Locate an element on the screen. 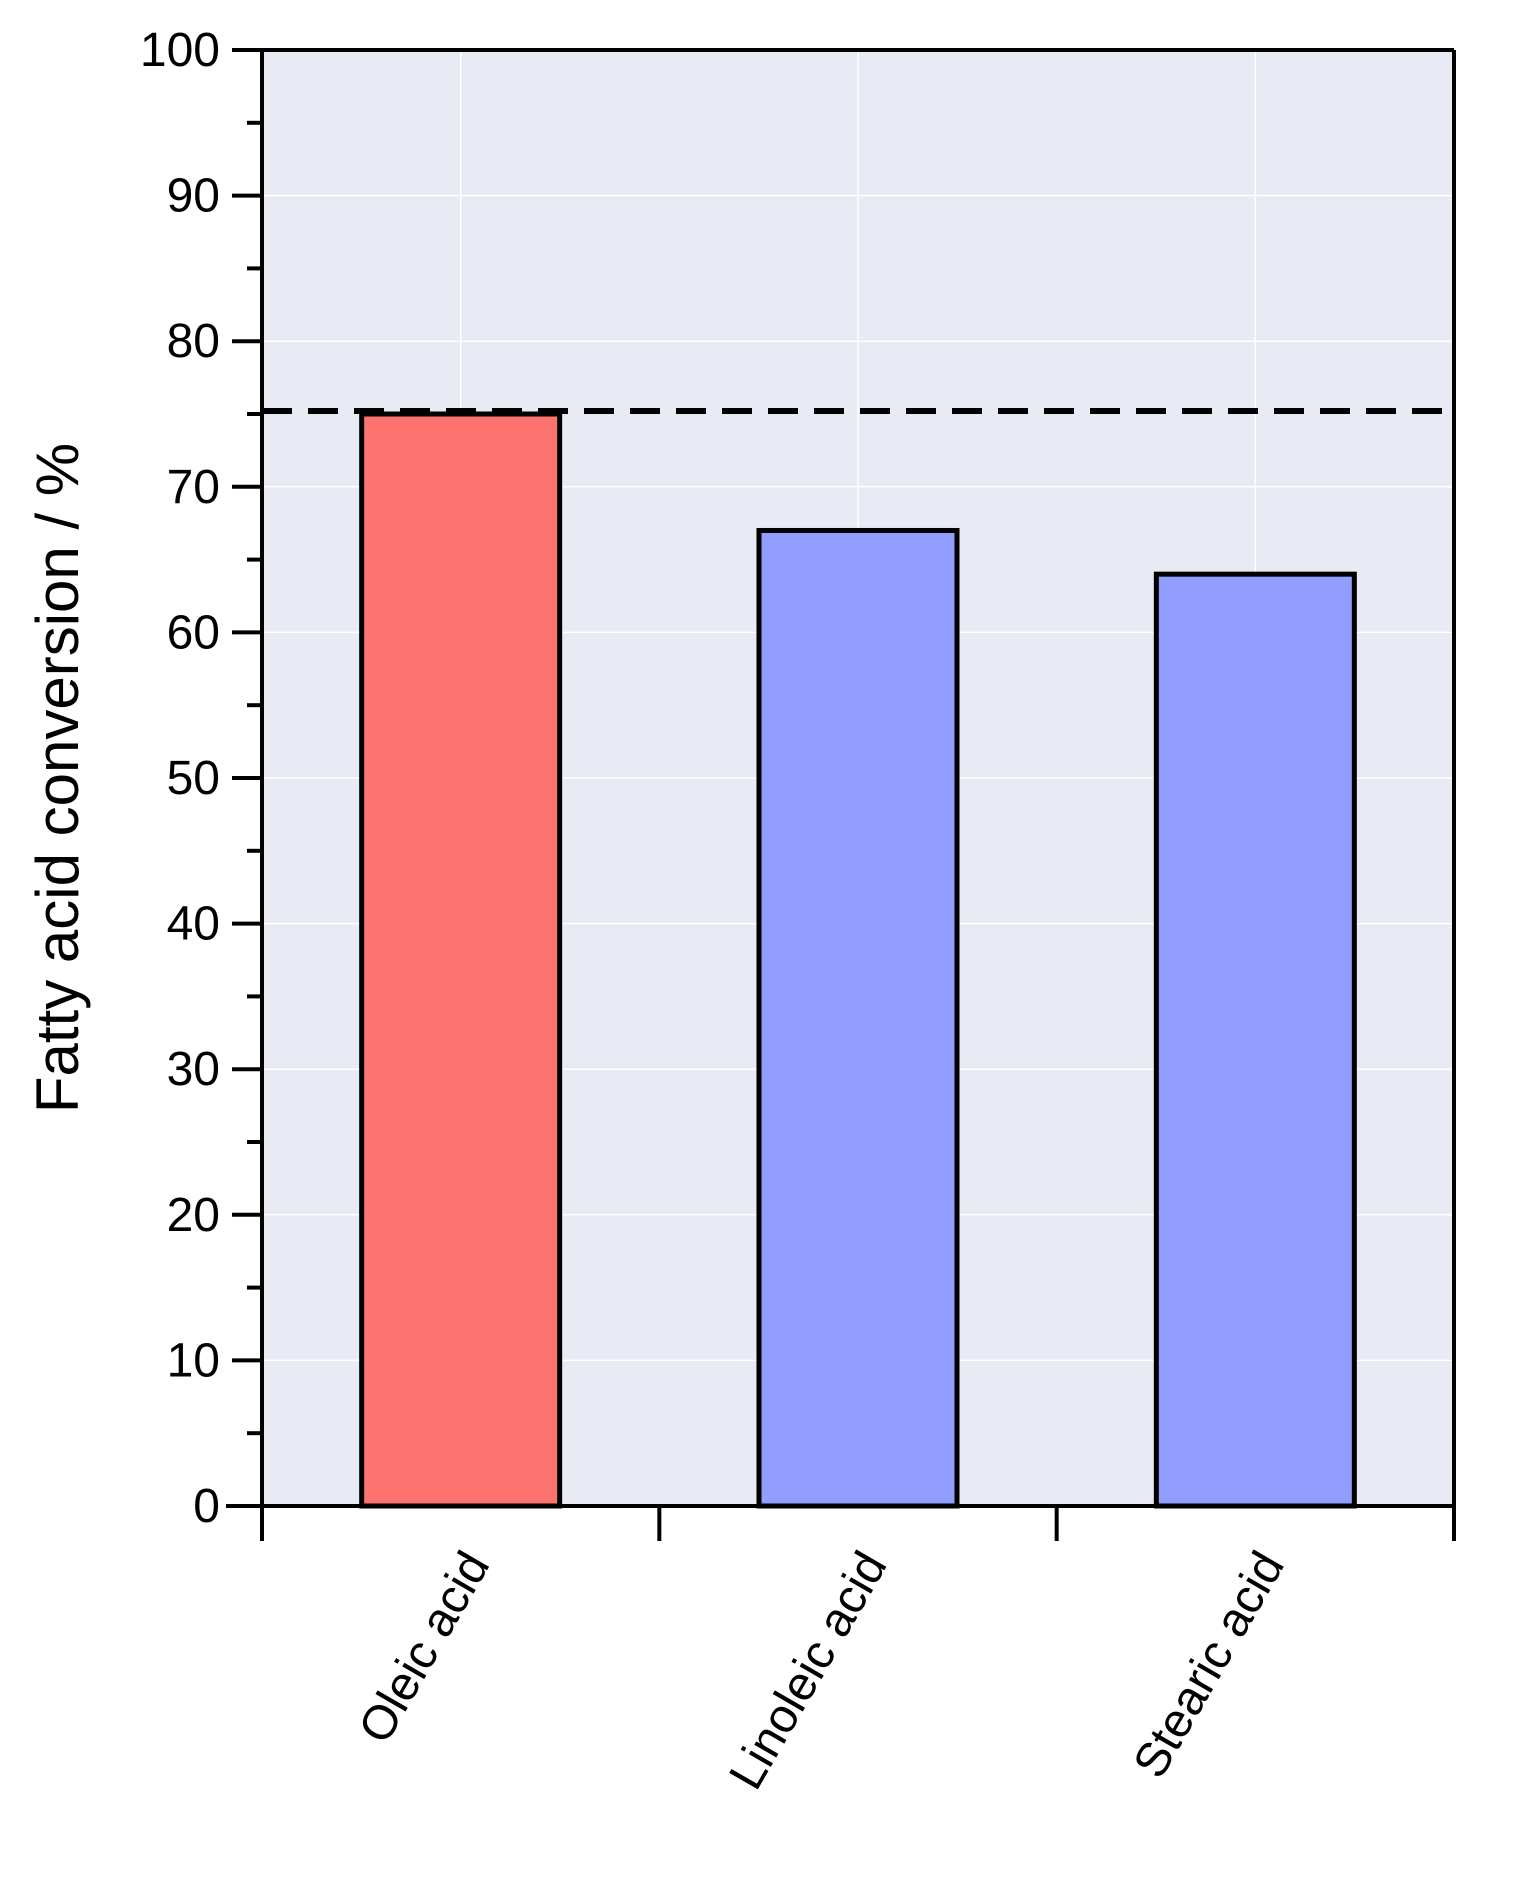 This screenshot has width=1529, height=1893. y-tick-label: 10 is located at coordinates (193, 1360).